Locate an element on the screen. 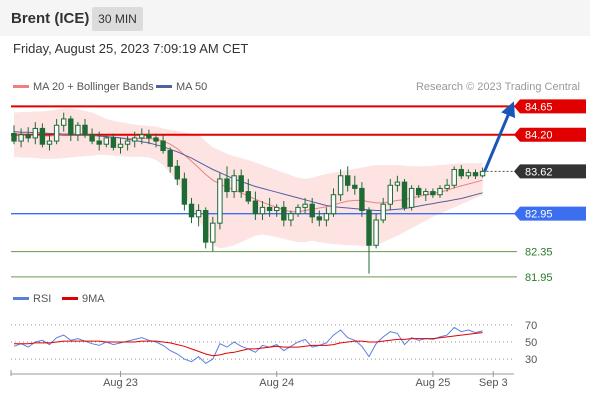 This screenshot has height=400, width=590. x-tick-label-3: Sep 3 is located at coordinates (493, 383).